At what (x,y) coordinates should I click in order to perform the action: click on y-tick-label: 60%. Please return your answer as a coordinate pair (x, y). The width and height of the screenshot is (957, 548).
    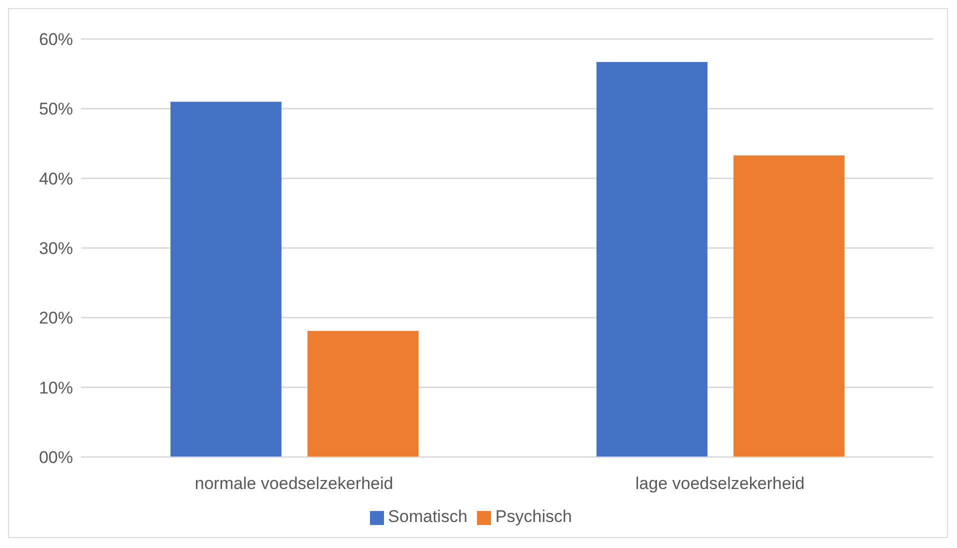
    Looking at the image, I should click on (55, 40).